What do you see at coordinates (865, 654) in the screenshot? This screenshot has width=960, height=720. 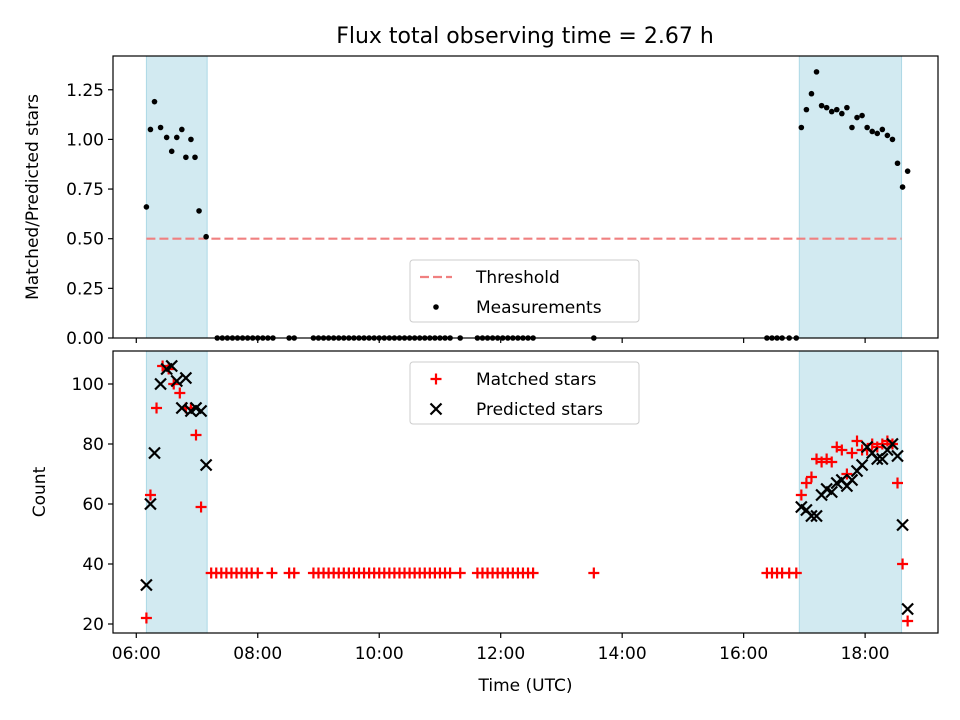 I see `x-tick-label: 18:00` at bounding box center [865, 654].